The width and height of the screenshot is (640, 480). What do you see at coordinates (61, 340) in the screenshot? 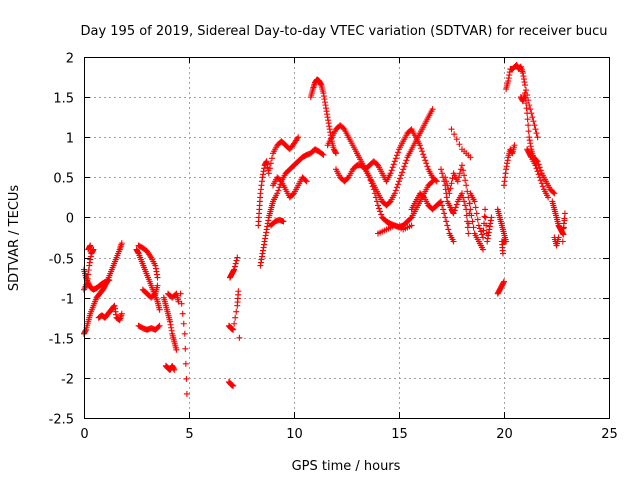
I see `y-tick-label: -1.5` at bounding box center [61, 340].